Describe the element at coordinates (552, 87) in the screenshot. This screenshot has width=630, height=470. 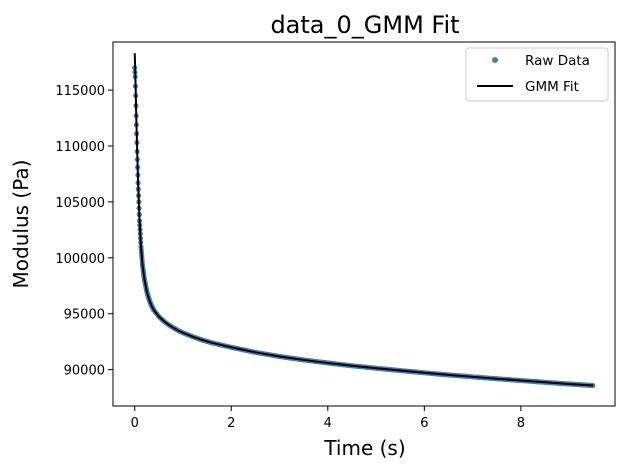
I see `legend-gmm-fit-label: GMM Fit` at that location.